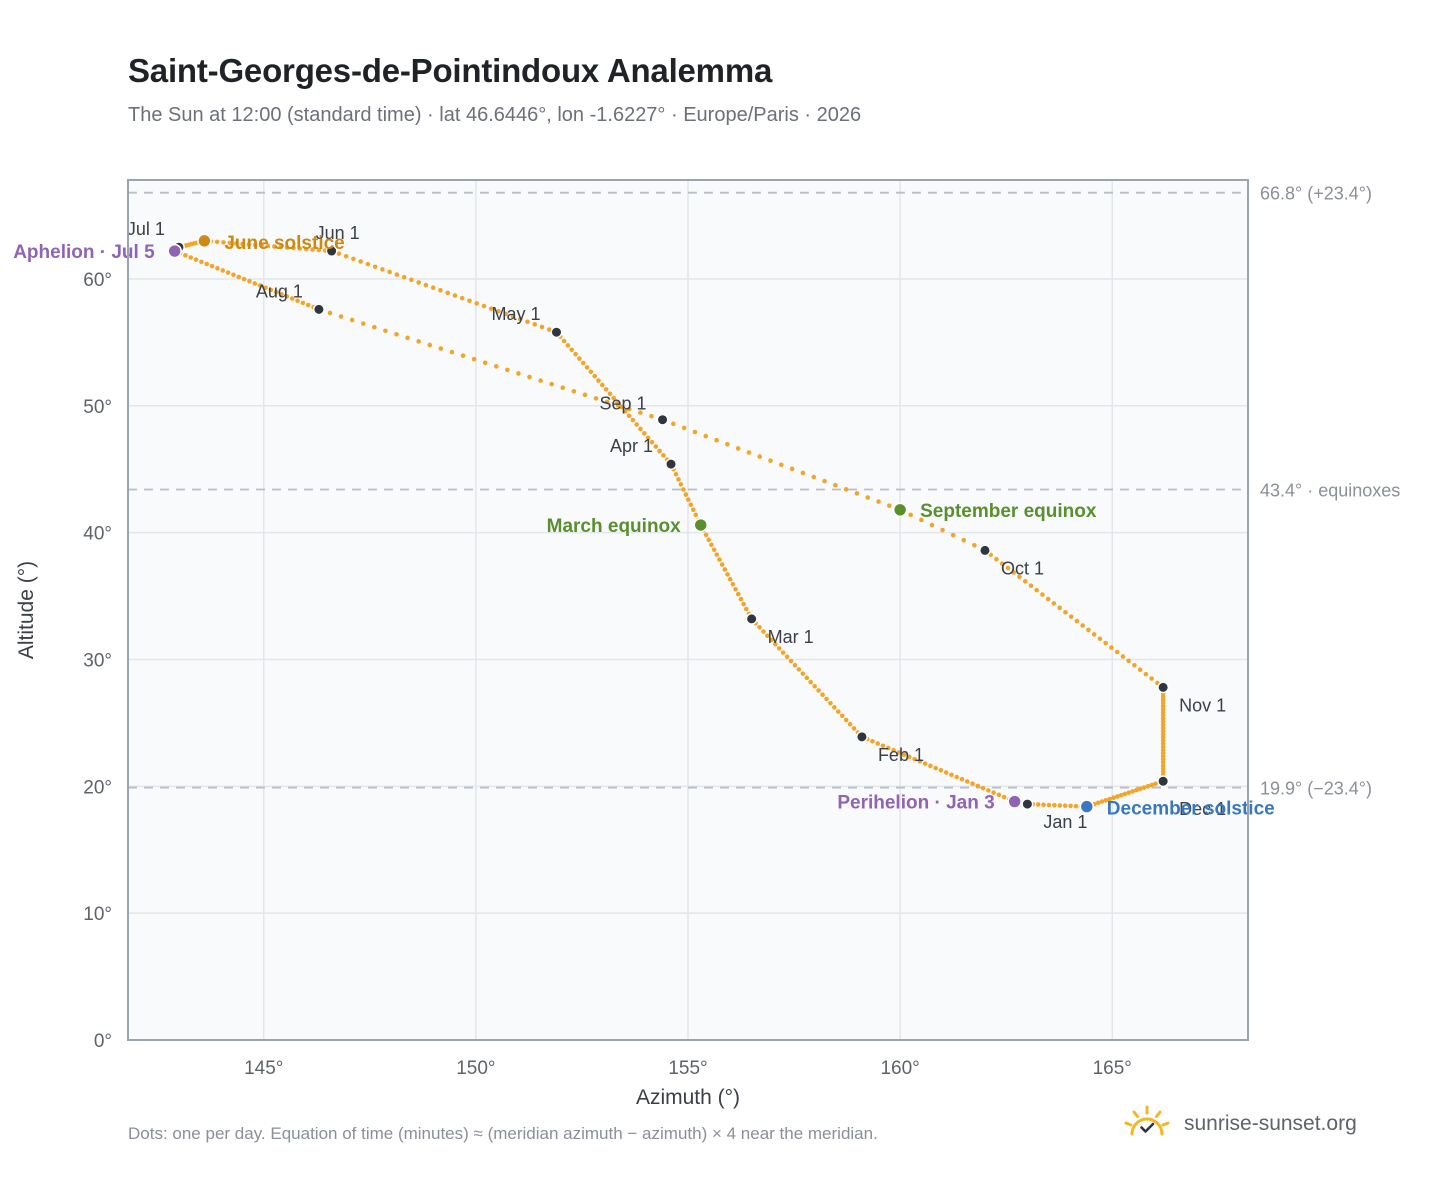  What do you see at coordinates (97, 534) in the screenshot?
I see `y-tick-label: 40°` at bounding box center [97, 534].